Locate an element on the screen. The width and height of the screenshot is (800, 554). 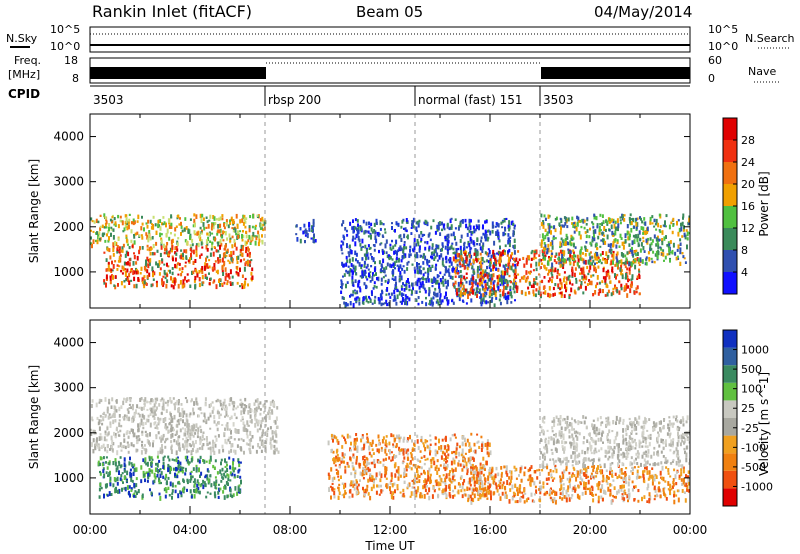
noise-left-tick-high: 10^5 is located at coordinates (65, 29).